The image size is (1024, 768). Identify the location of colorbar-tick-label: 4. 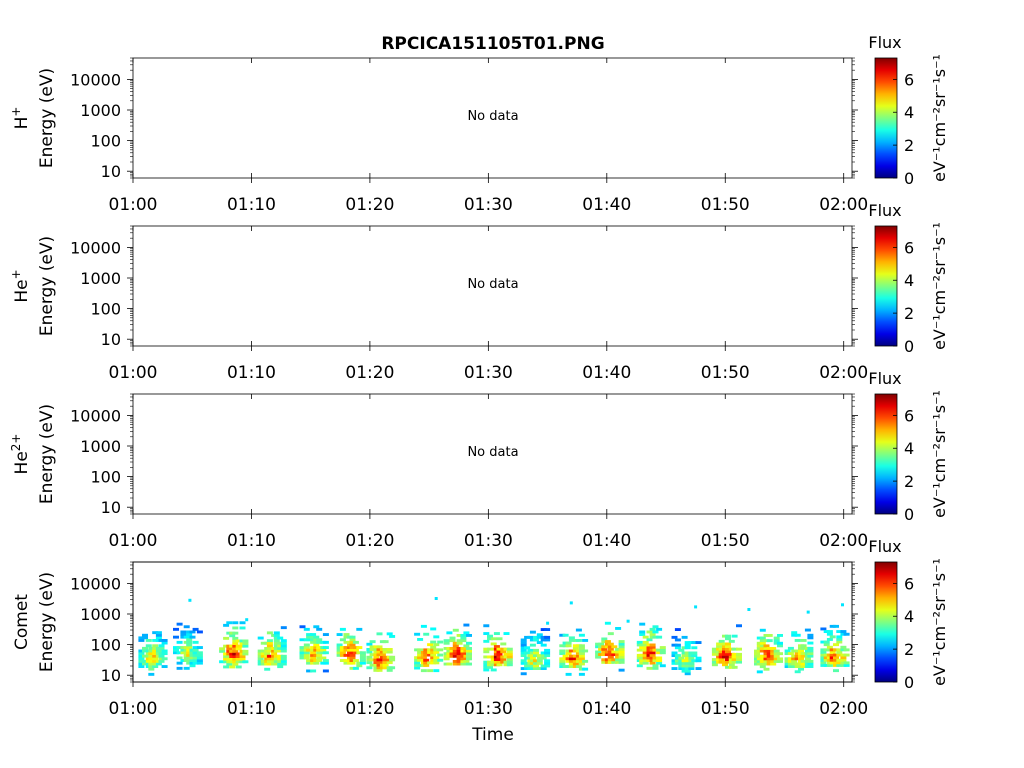
(909, 112).